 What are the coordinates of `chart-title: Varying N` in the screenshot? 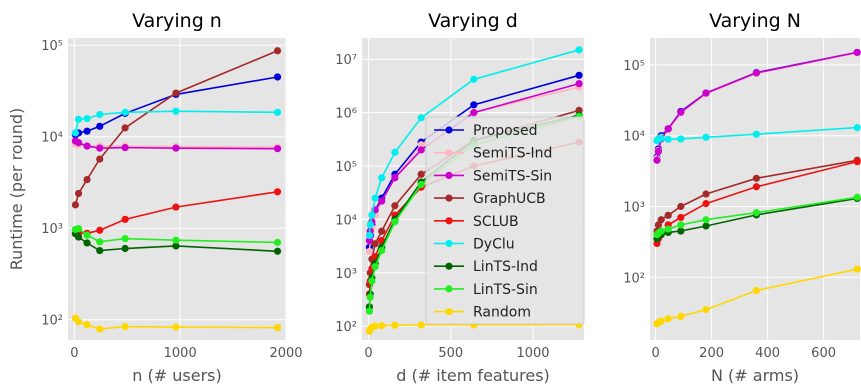 It's located at (755, 21).